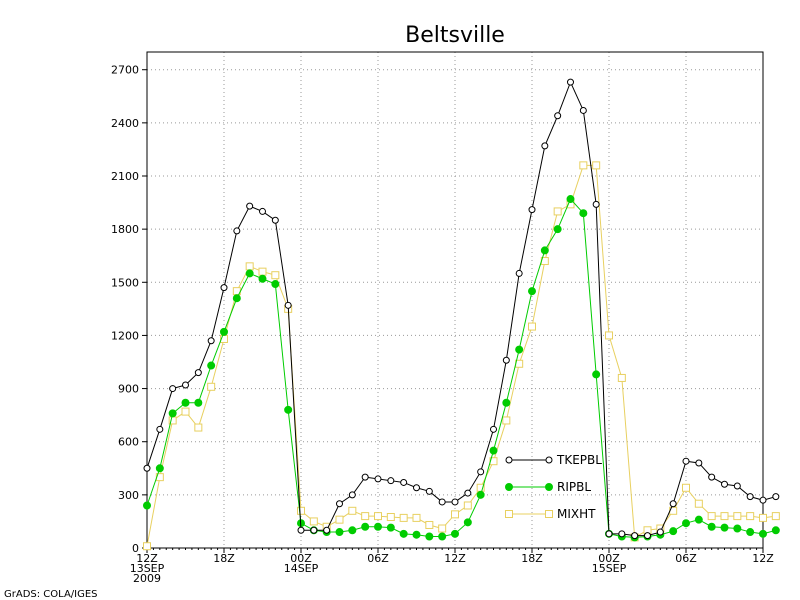 The image size is (800, 600). What do you see at coordinates (128, 495) in the screenshot?
I see `y-tick-label: 300` at bounding box center [128, 495].